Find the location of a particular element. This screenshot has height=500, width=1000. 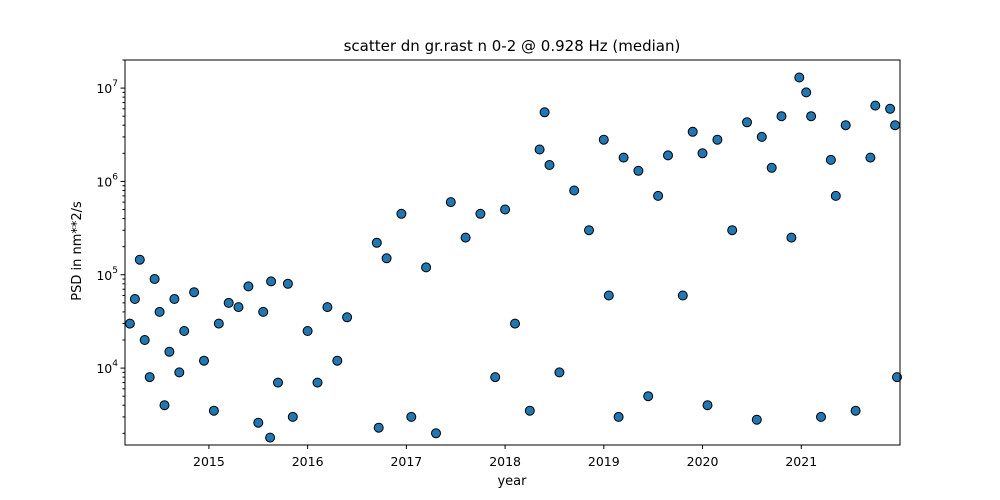

y-tick-label: 10⁶ is located at coordinates (107, 180).